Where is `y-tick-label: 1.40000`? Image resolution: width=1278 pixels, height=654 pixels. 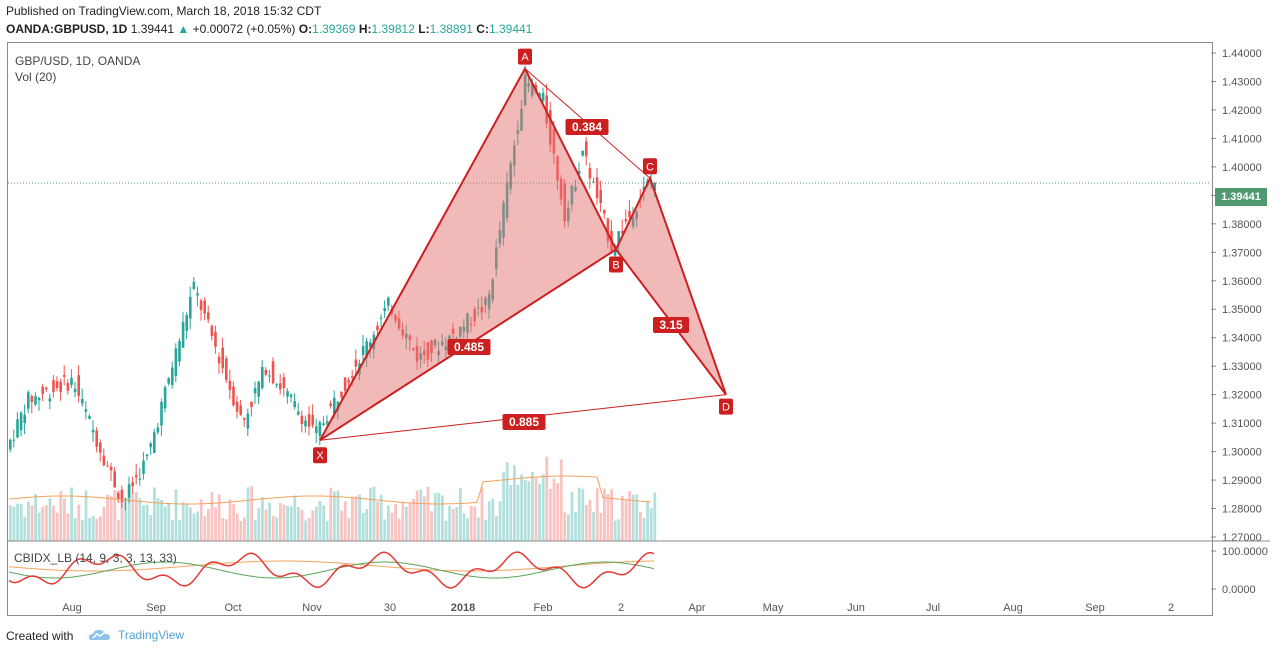
y-tick-label: 1.40000 is located at coordinates (1242, 168).